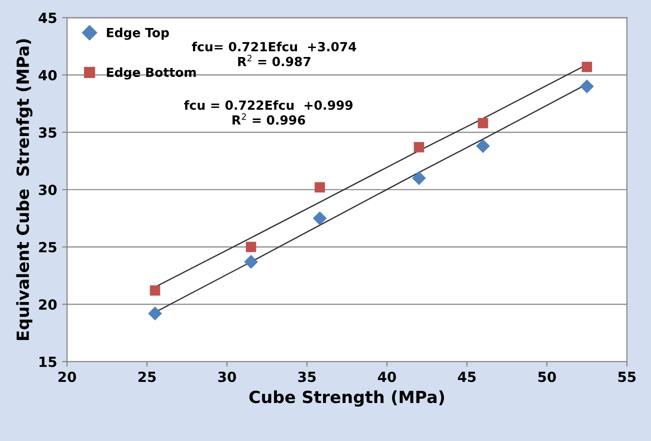  Describe the element at coordinates (627, 377) in the screenshot. I see `x-tick-label: 55` at that location.